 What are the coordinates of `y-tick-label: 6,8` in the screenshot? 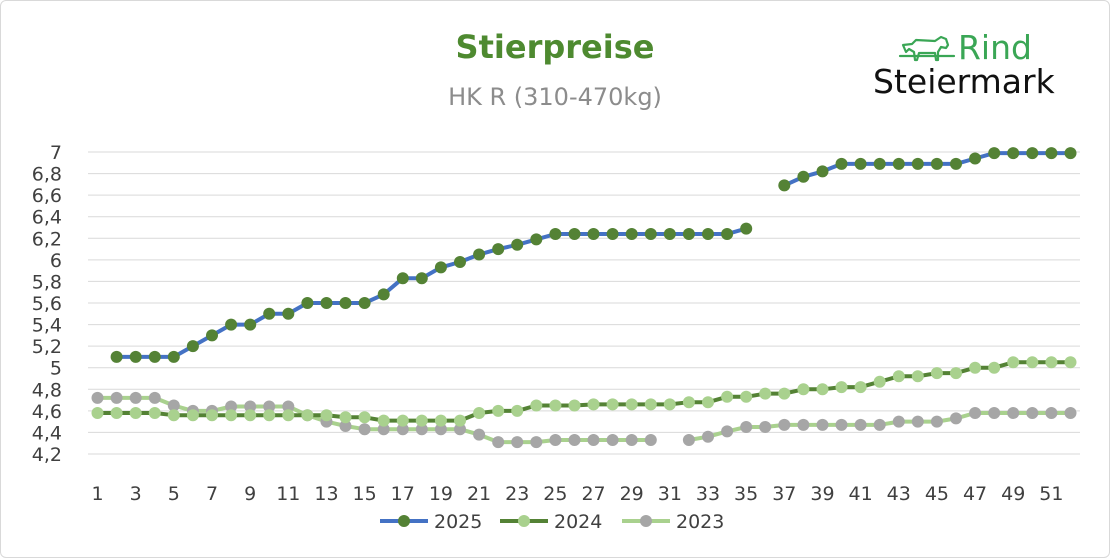 It's located at (47, 175).